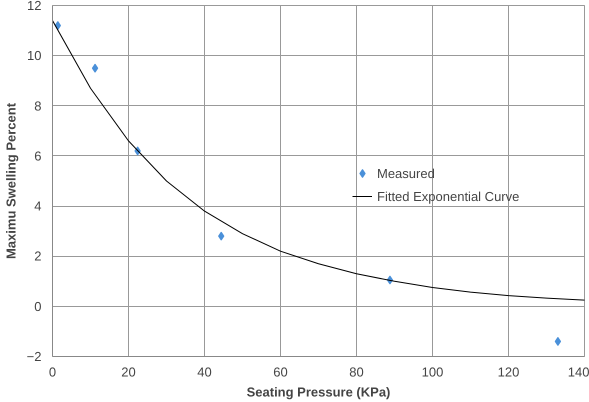 The height and width of the screenshot is (402, 589). I want to click on x-tick-label: 120, so click(509, 372).